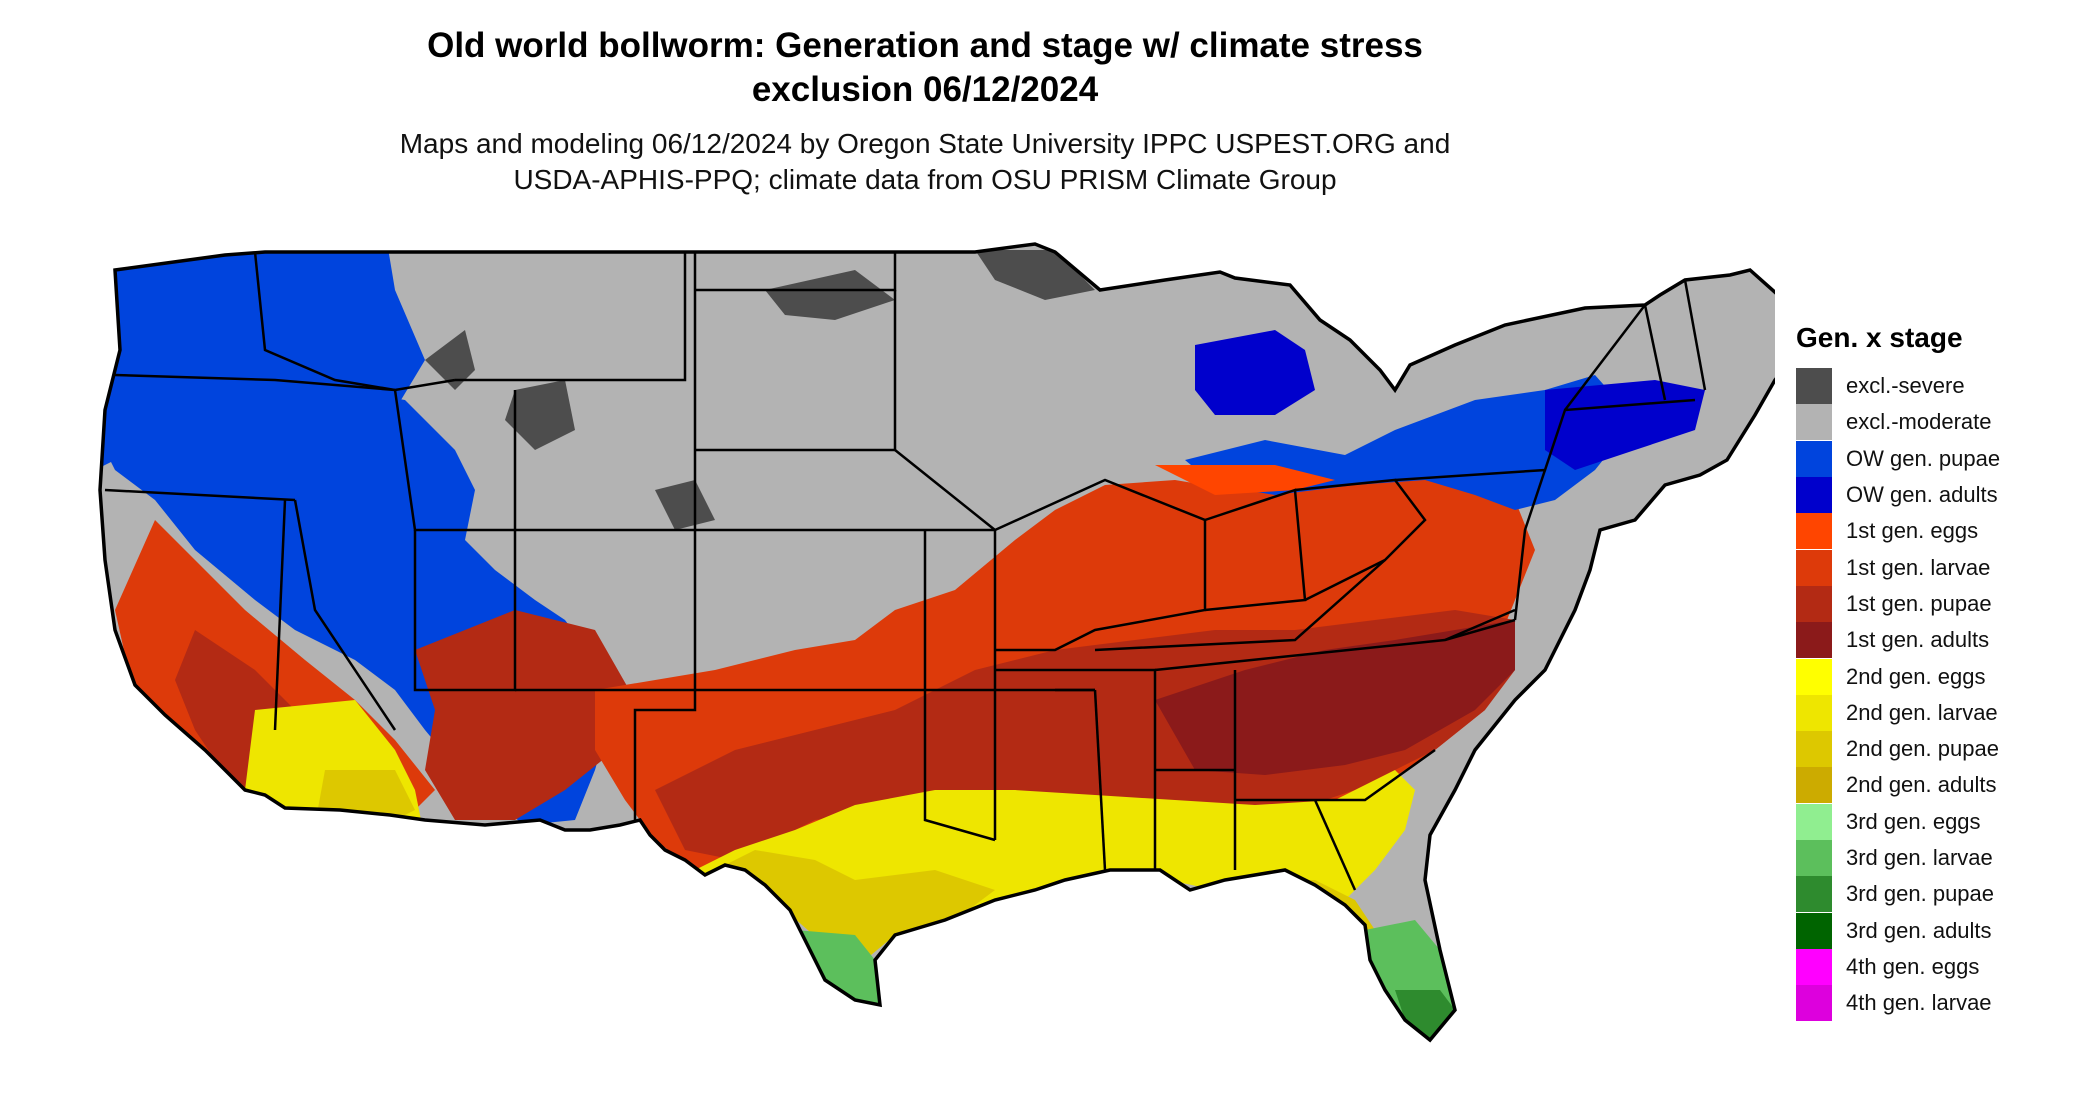  Describe the element at coordinates (1921, 785) in the screenshot. I see `legend-label: 2nd gen. adults` at that location.